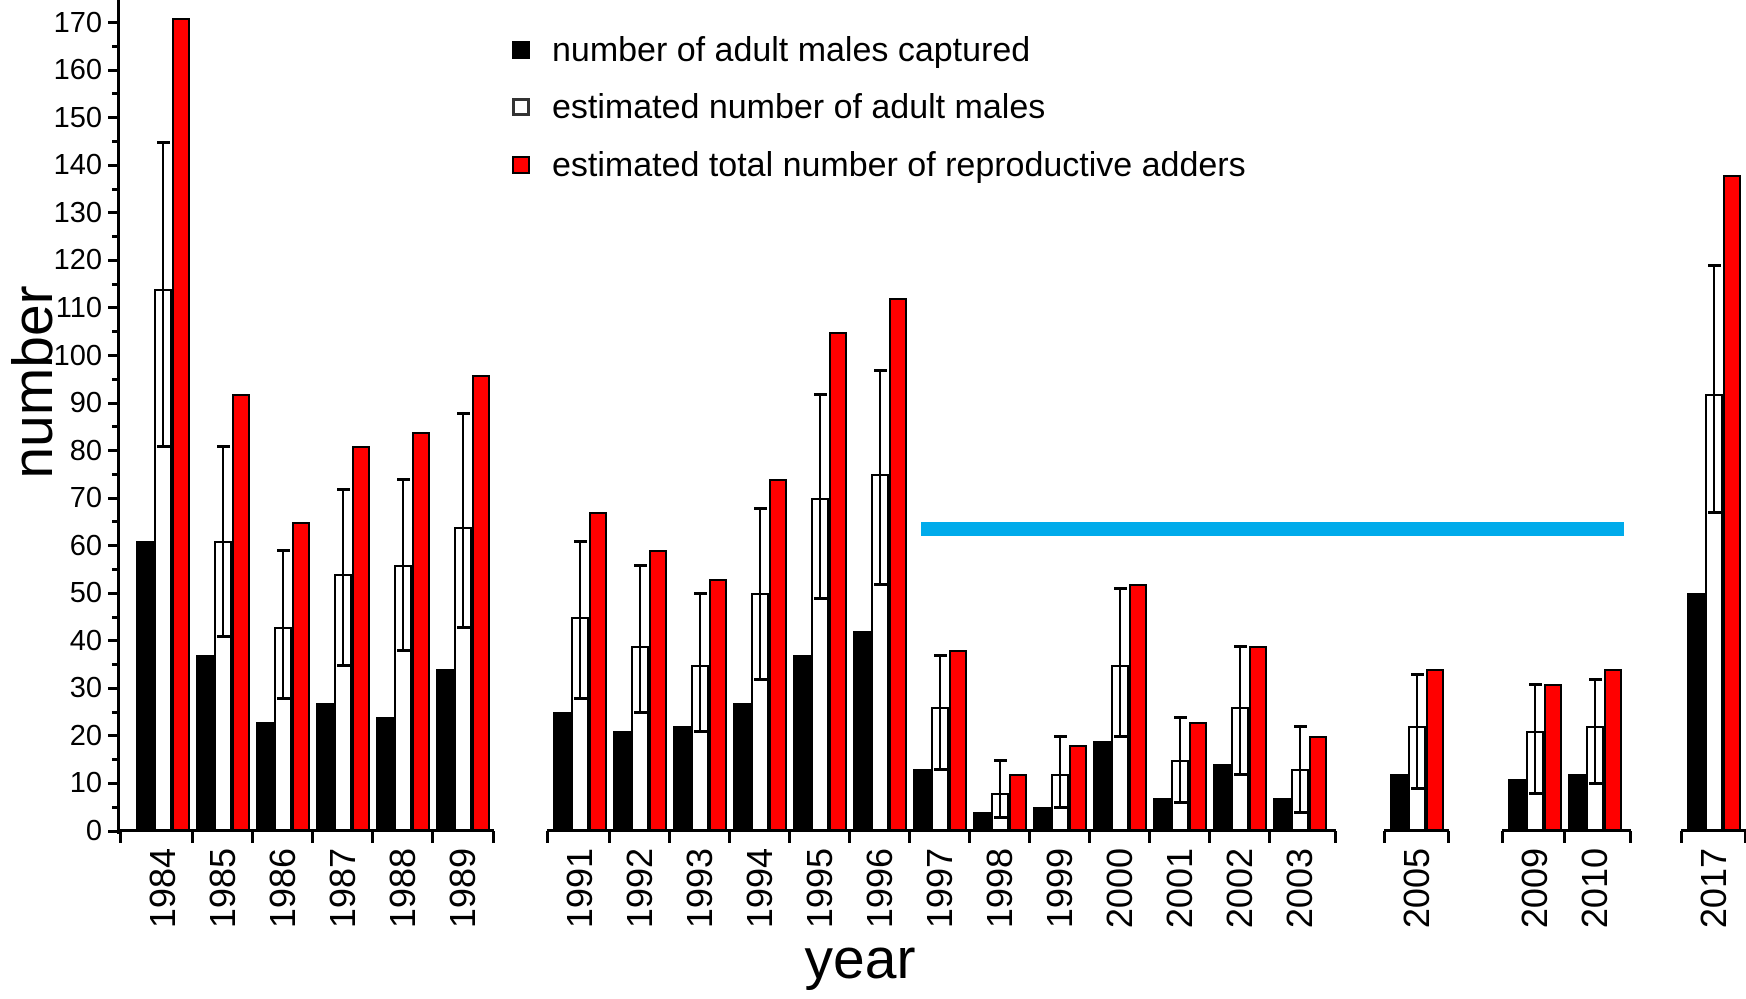  Describe the element at coordinates (778, 655) in the screenshot. I see `bar-total-1994` at that location.